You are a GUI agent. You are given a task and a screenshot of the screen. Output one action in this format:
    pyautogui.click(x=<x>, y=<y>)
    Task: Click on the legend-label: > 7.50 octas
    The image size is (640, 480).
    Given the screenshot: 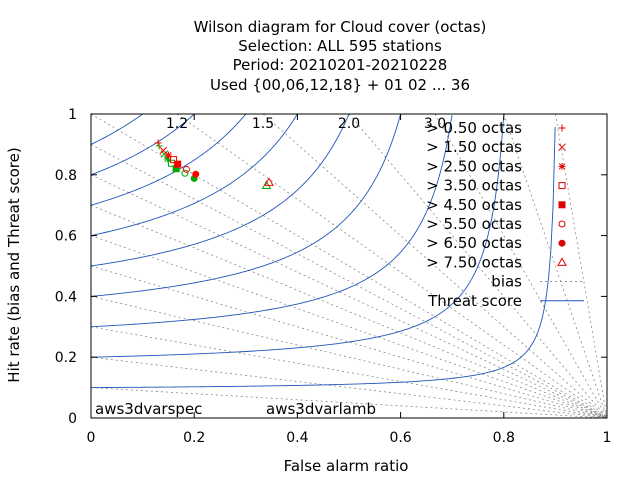 What is the action you would take?
    pyautogui.click(x=474, y=262)
    